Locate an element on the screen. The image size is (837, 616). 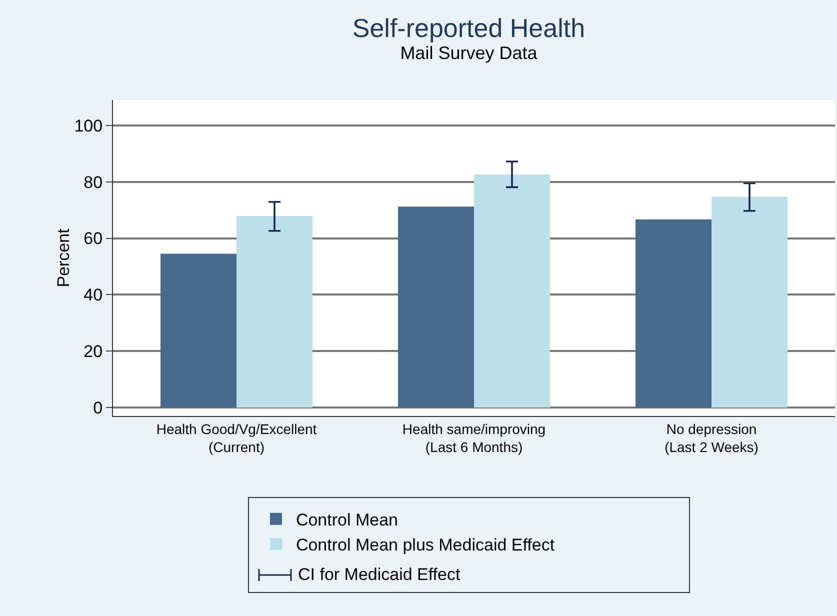
chart-subtitle: Mail Survey Data is located at coordinates (469, 53).